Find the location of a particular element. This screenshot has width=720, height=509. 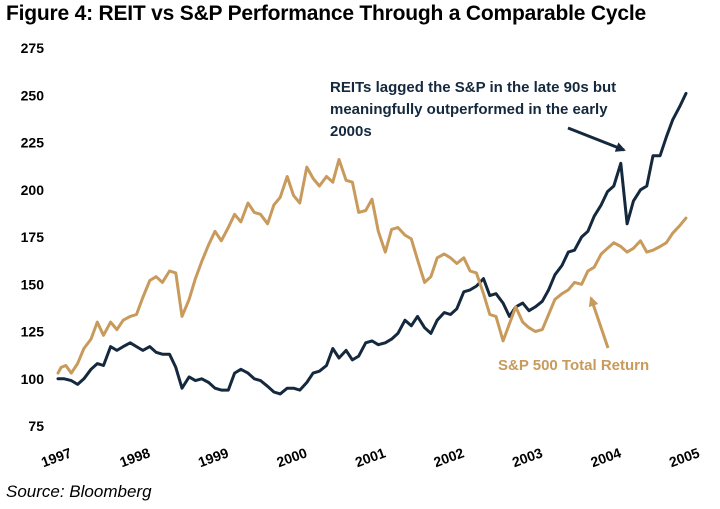

x-axis: 1997 1998 1999 2000 2001 2002 2003 2004 2005 is located at coordinates (370, 457).